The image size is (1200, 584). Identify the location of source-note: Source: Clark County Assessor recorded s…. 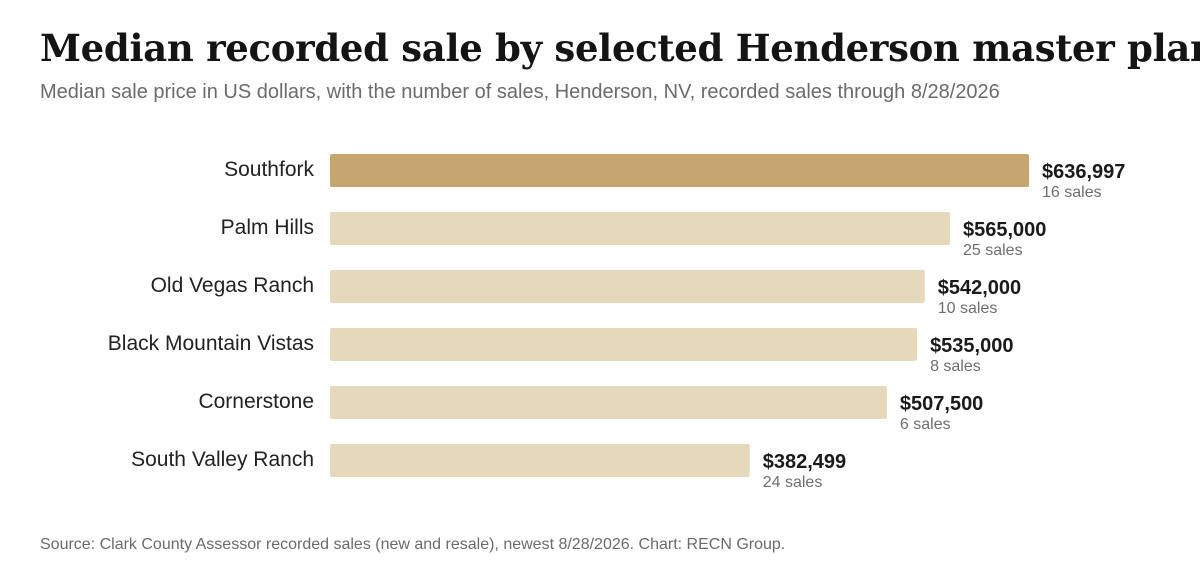
(413, 544).